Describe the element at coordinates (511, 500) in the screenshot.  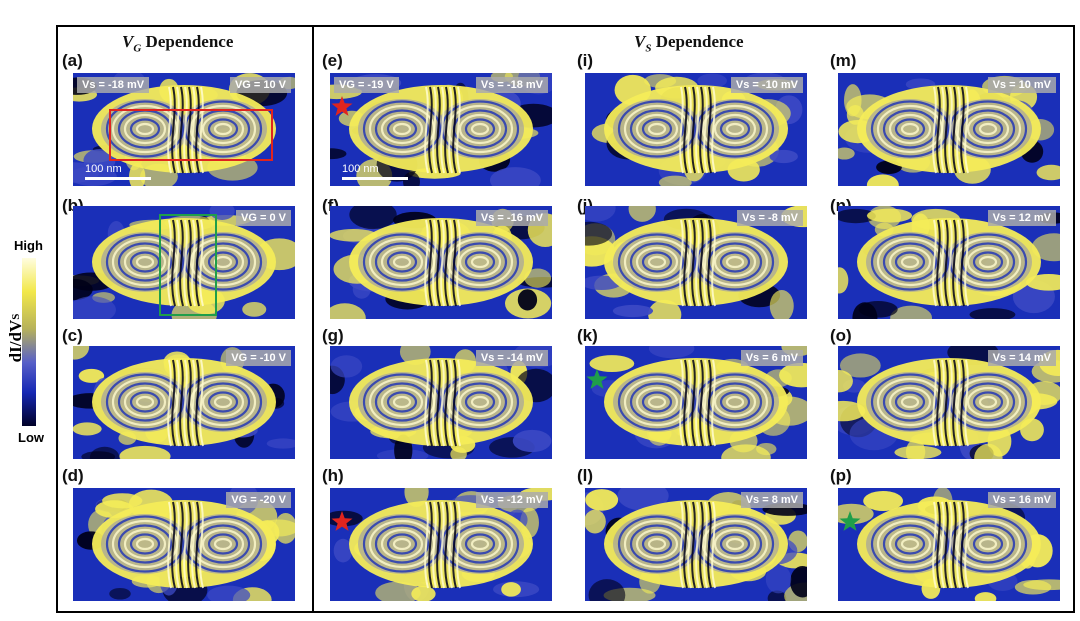
I see `panel-tag-right: Vs = -12 mV` at that location.